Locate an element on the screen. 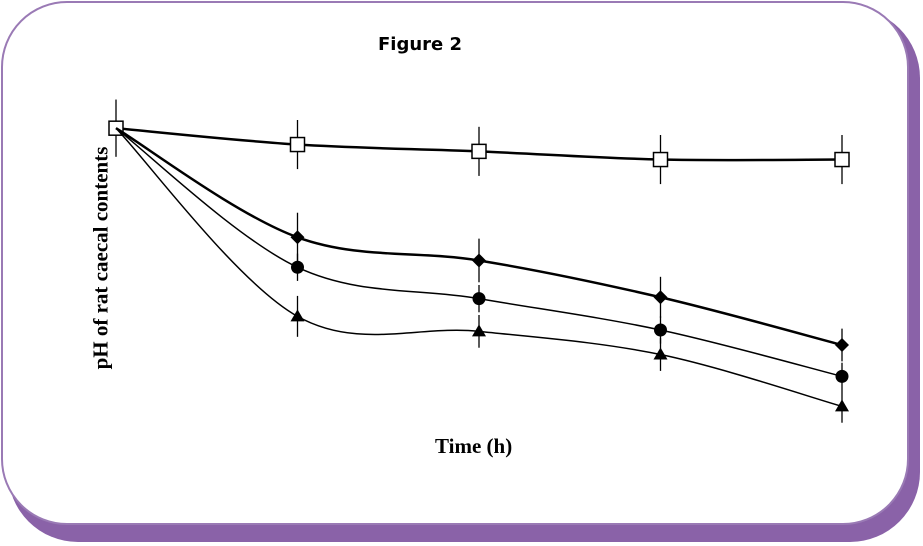 Image resolution: width=923 pixels, height=546 pixels. figure-title: Figure 2 is located at coordinates (420, 44).